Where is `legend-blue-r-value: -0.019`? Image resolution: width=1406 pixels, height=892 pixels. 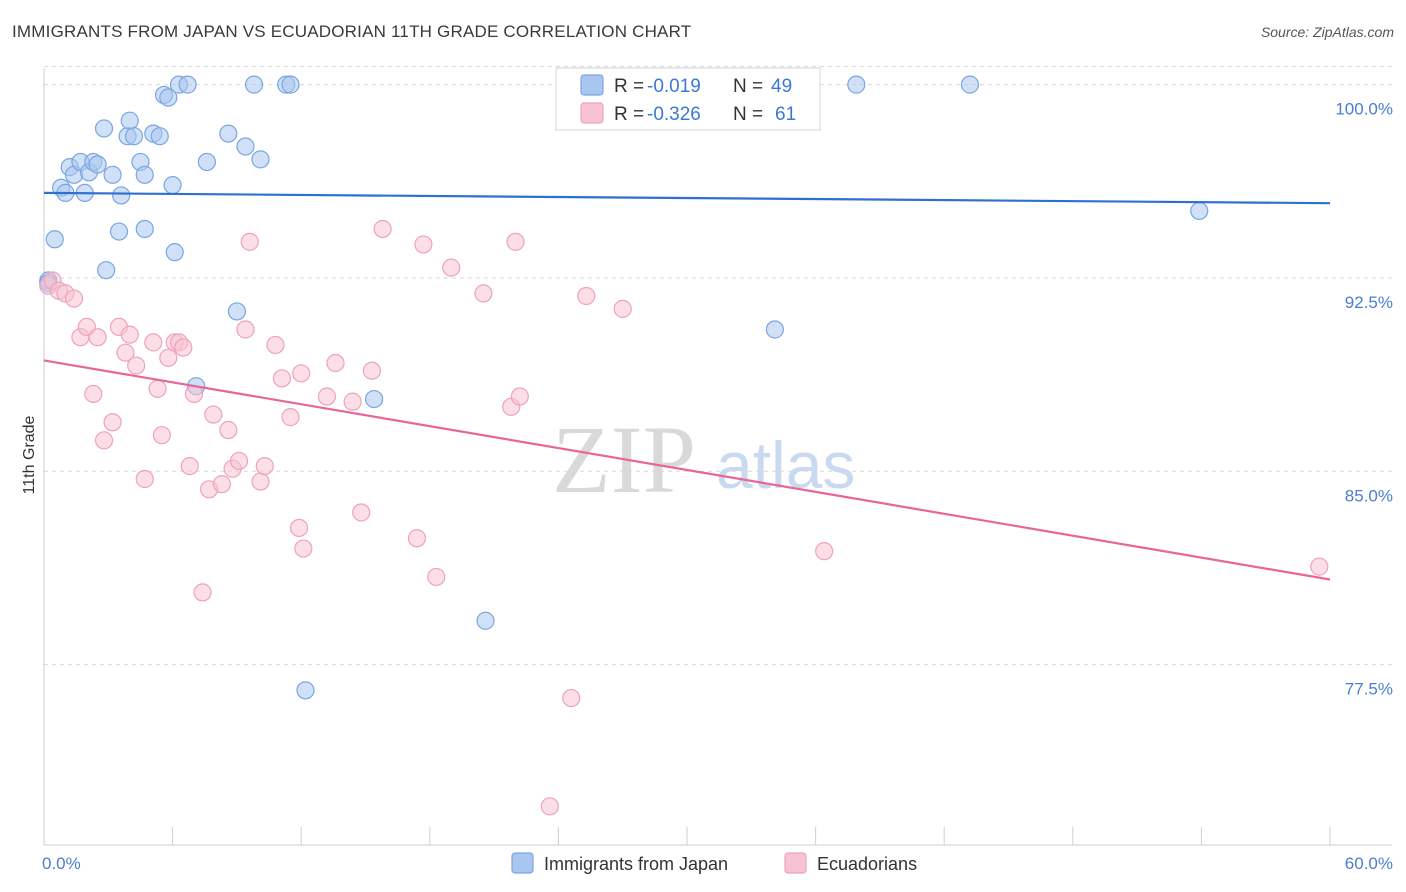
legend-blue-r-value: -0.019 is located at coordinates (674, 86).